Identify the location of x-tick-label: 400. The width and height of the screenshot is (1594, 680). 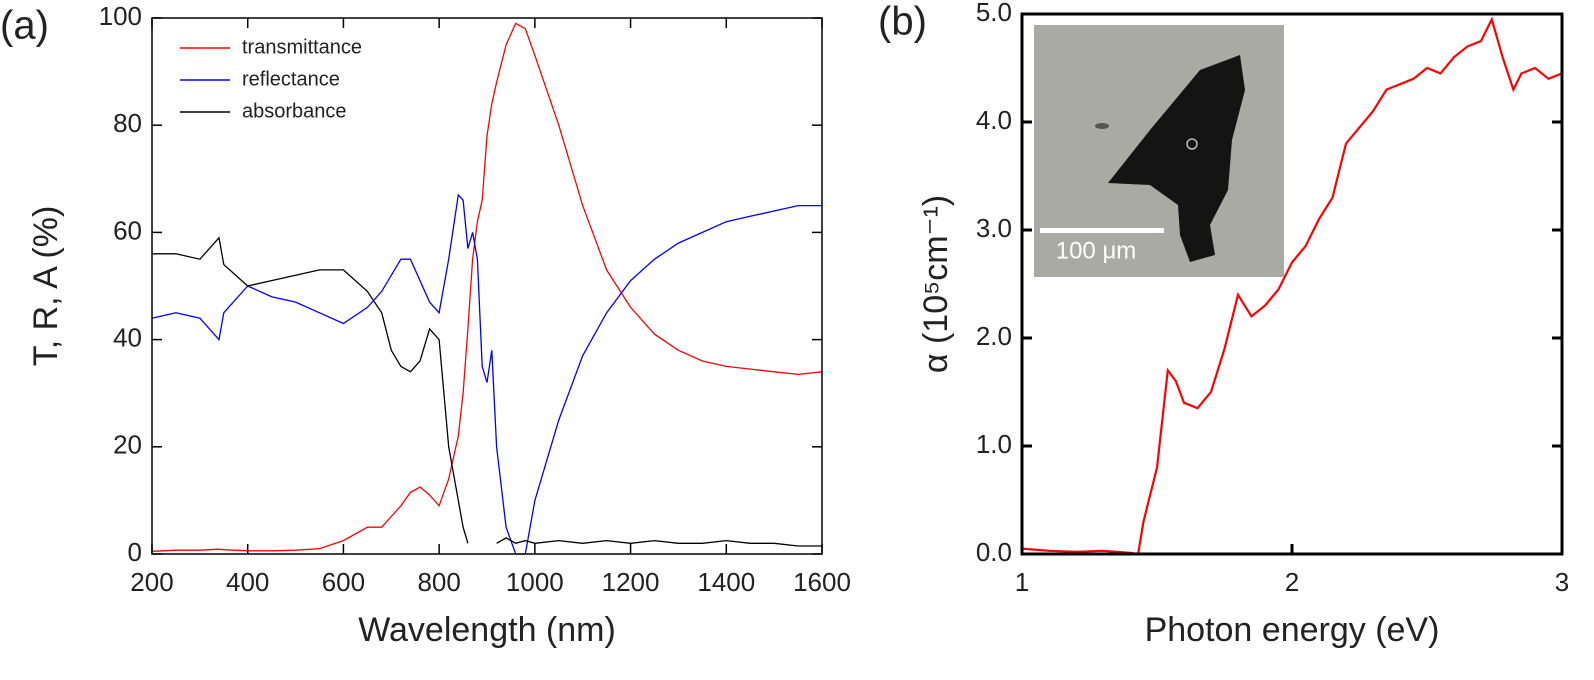
(247, 582).